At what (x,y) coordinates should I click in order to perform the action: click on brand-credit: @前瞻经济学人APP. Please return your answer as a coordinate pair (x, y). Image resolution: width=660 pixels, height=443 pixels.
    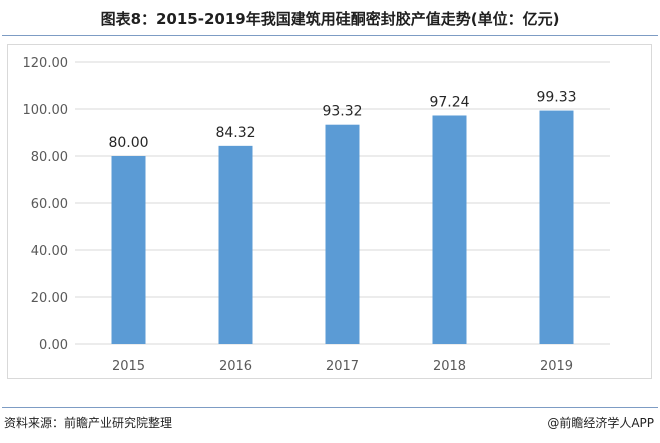
    Looking at the image, I should click on (600, 423).